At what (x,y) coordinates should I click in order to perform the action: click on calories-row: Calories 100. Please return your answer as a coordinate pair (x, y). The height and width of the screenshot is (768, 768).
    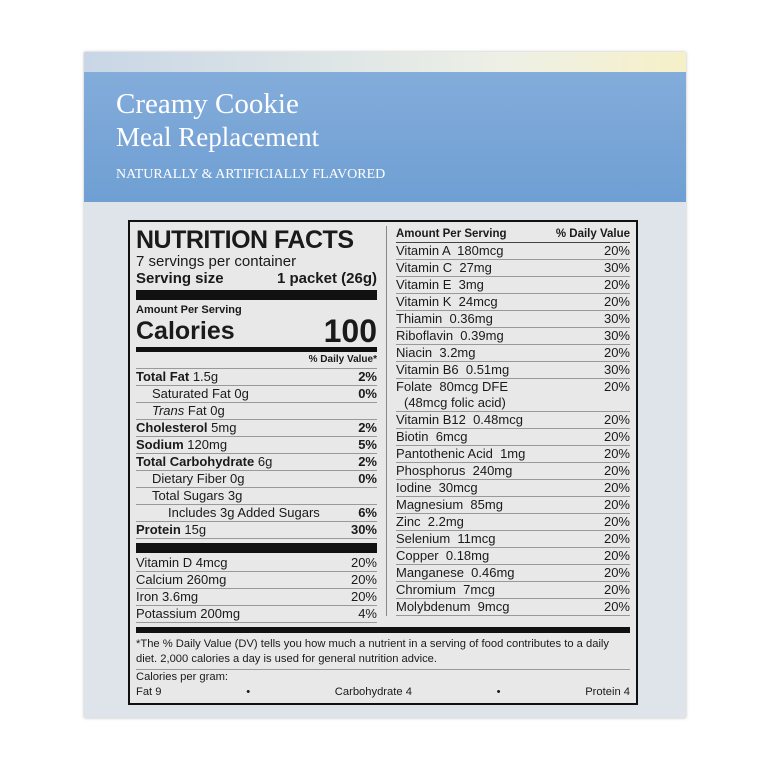
    Looking at the image, I should click on (256, 331).